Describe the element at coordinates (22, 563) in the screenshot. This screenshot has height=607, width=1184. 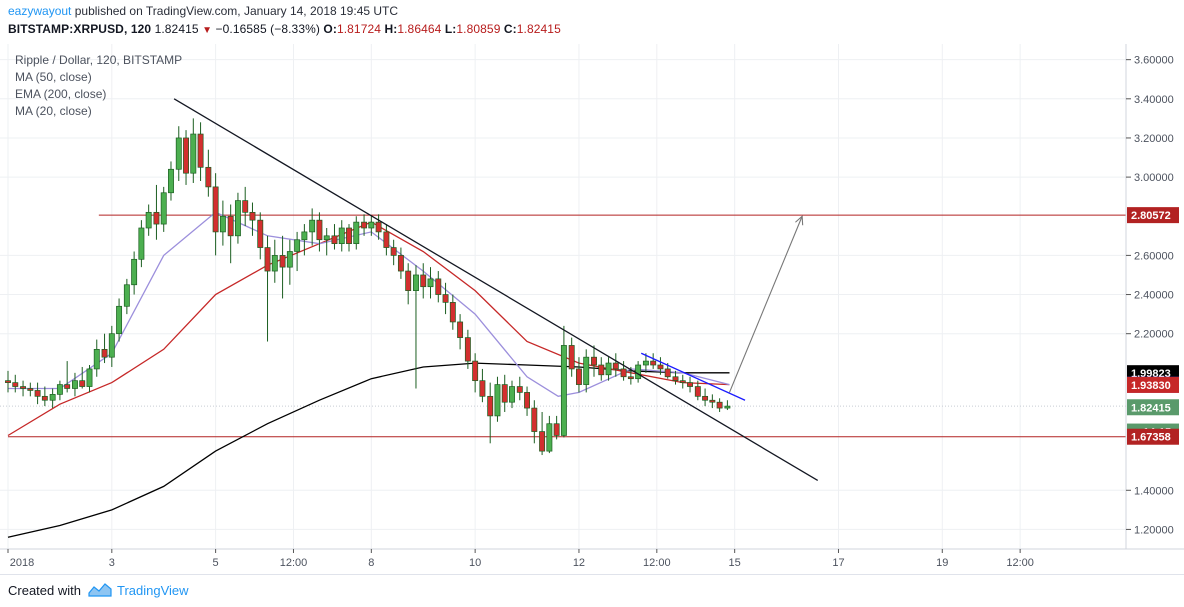
I see `x-tick-label: 2018` at that location.